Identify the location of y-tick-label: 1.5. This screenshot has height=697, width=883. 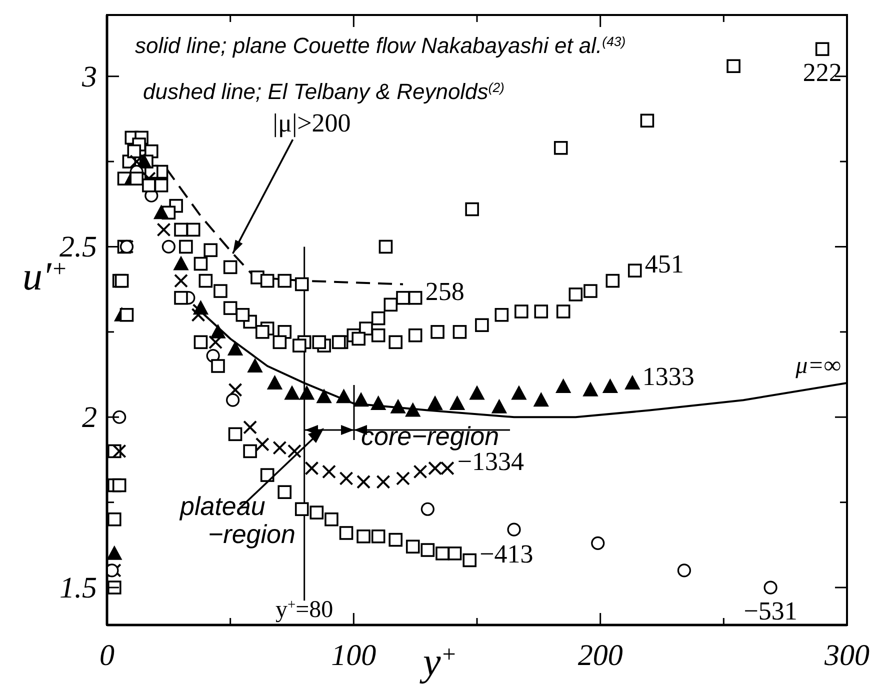
(78, 588).